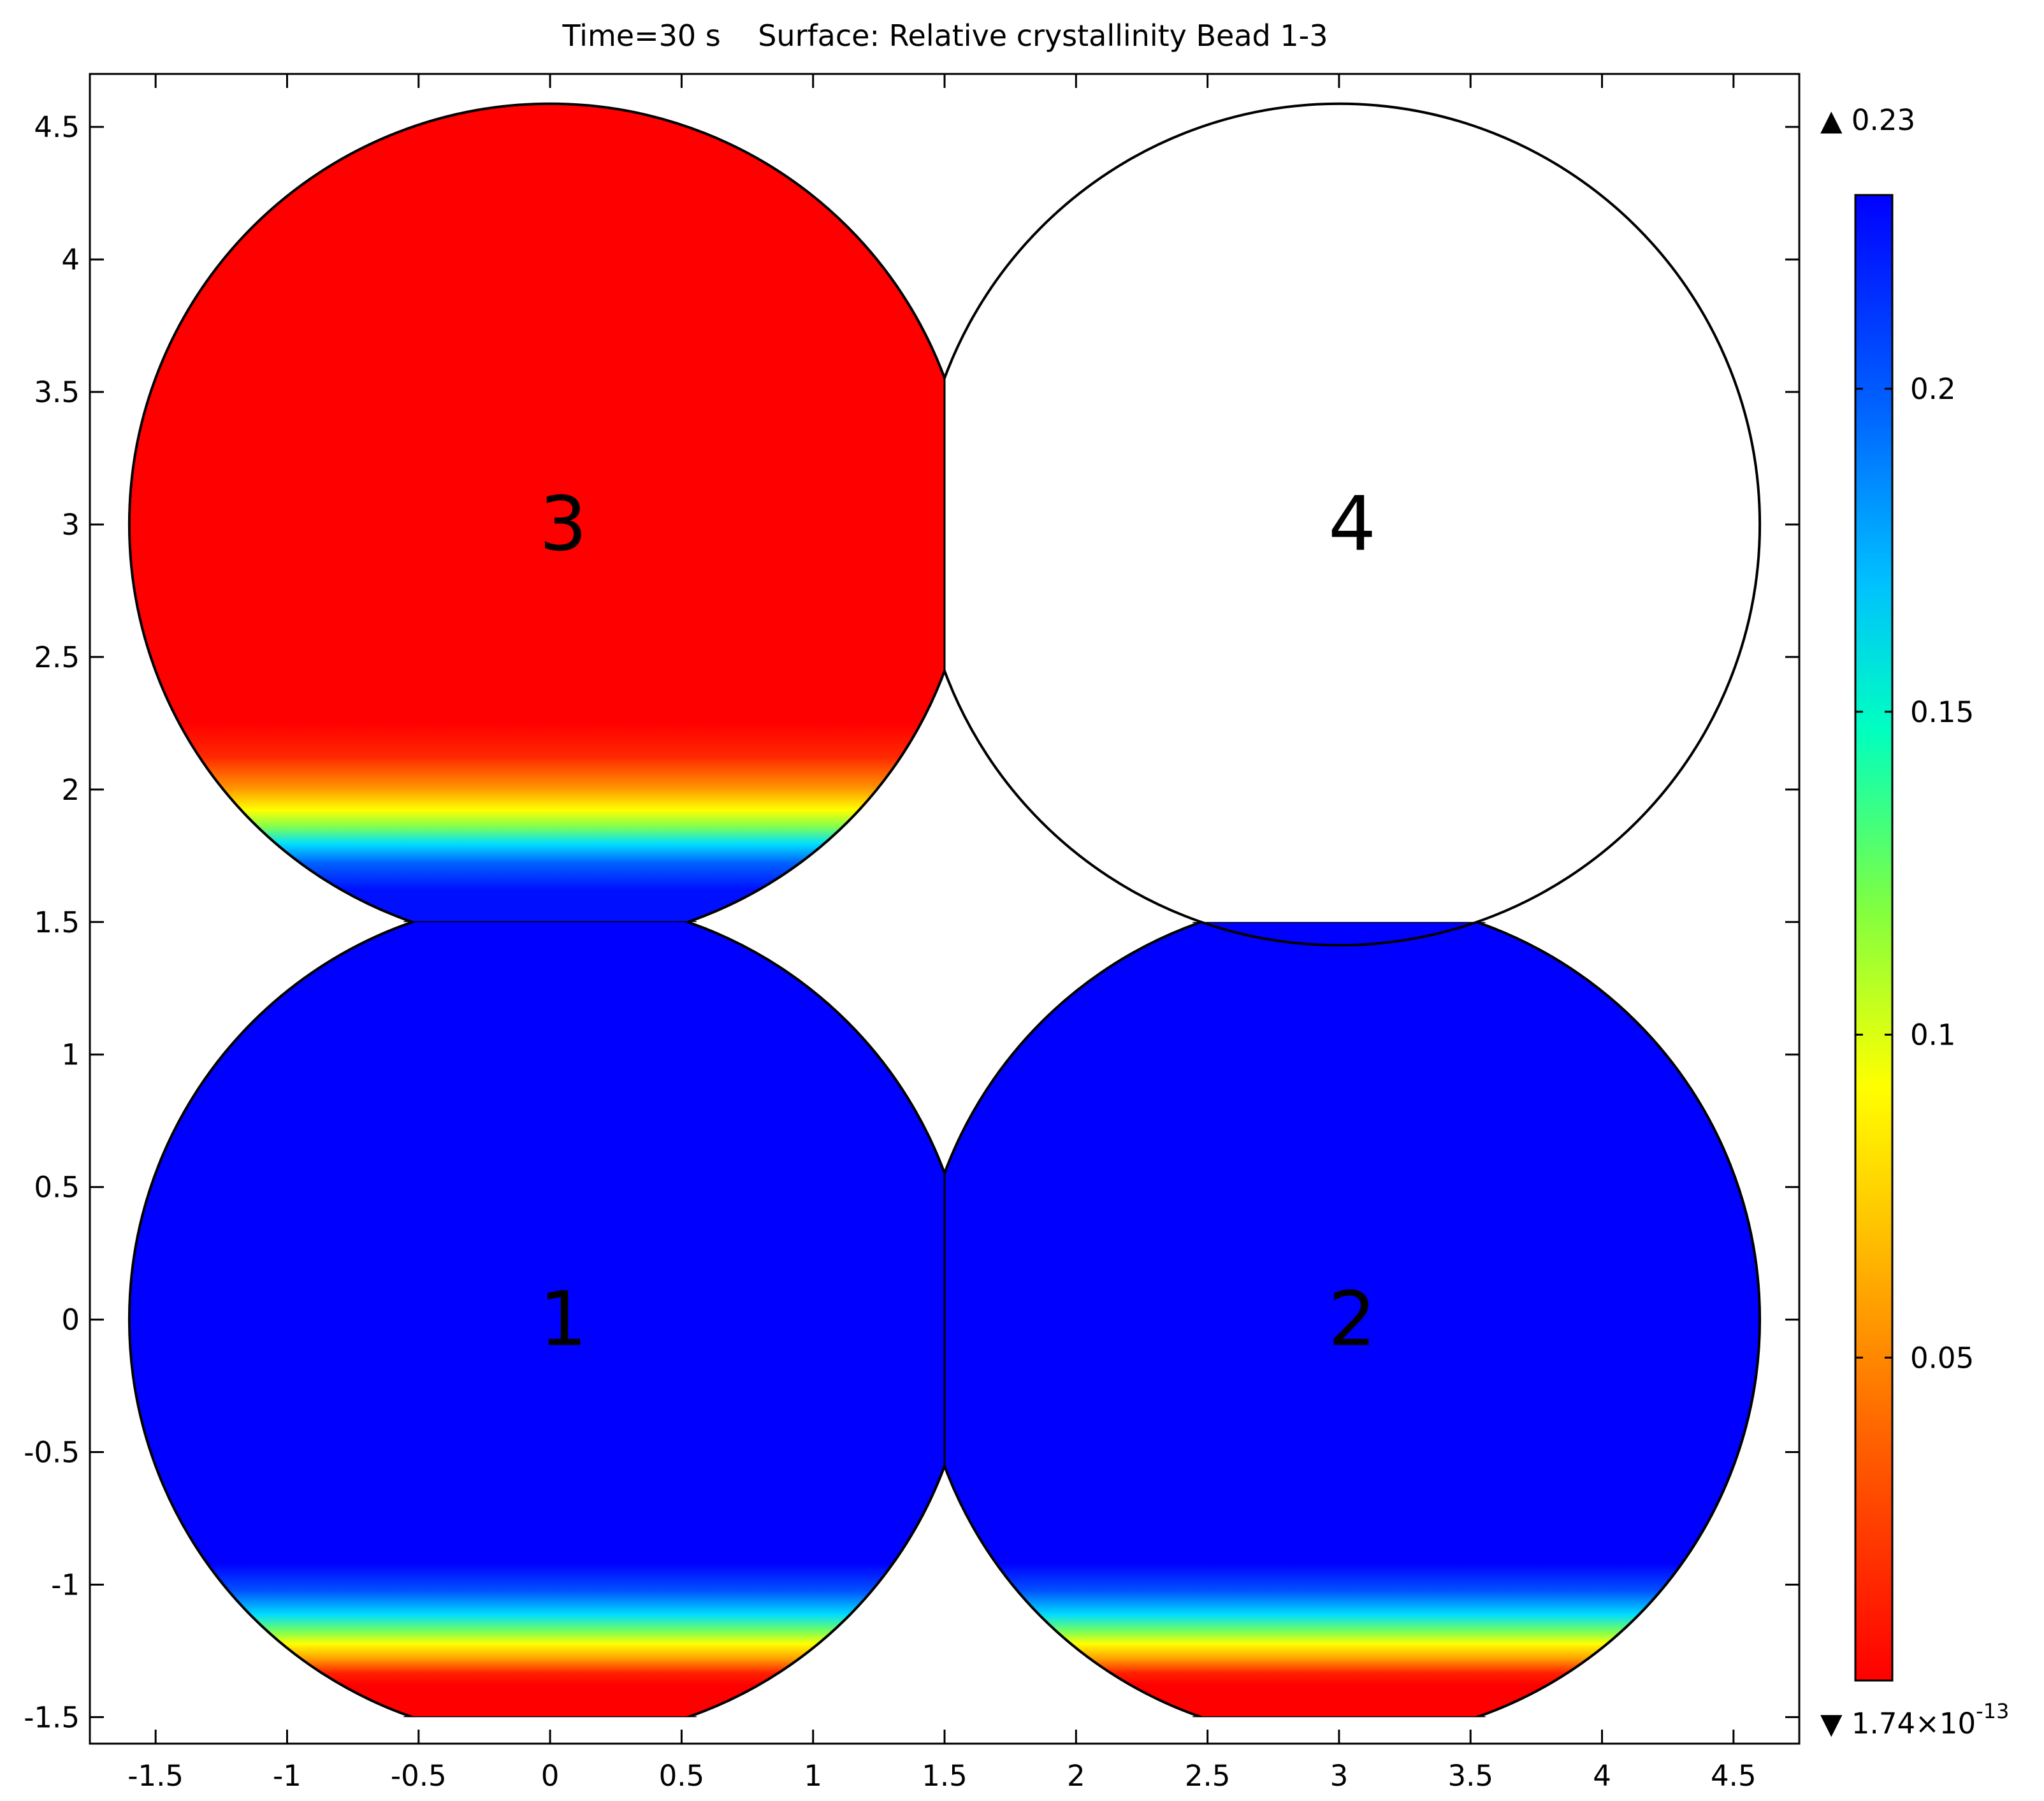  What do you see at coordinates (563, 1319) in the screenshot?
I see `bead-1-label: 1` at bounding box center [563, 1319].